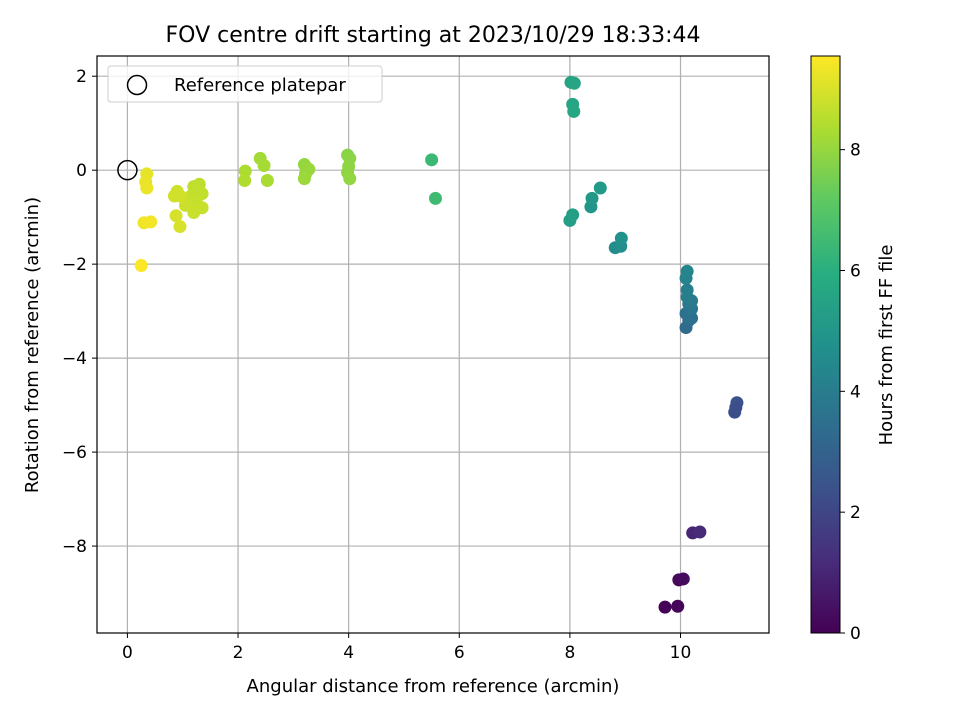 This screenshot has width=960, height=720. What do you see at coordinates (855, 634) in the screenshot?
I see `colorbar-tick-label: 0` at bounding box center [855, 634].